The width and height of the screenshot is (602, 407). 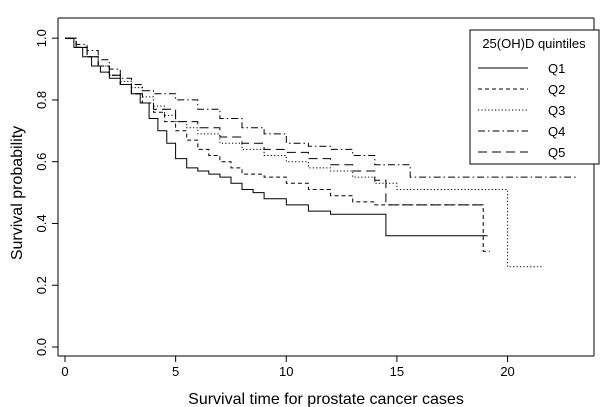 I want to click on legend-title: 25(OH)D quintiles, so click(x=534, y=43).